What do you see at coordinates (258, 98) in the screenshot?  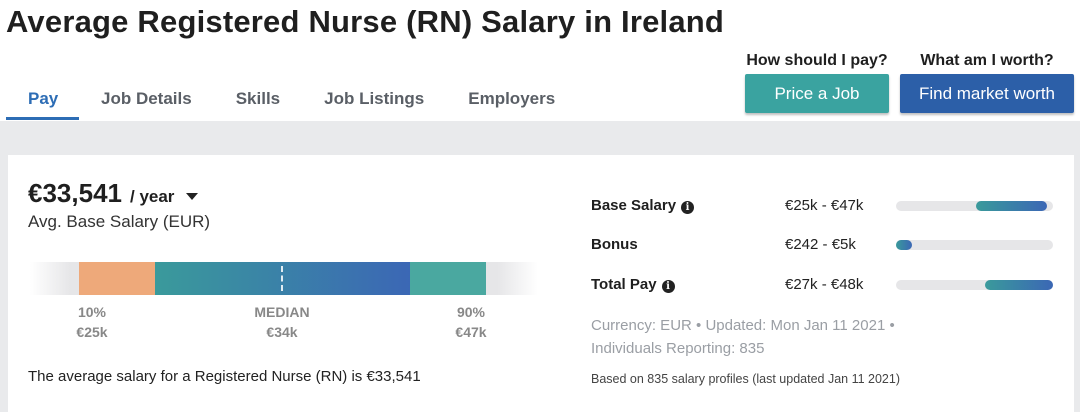 I see `tab-skills: Skills` at bounding box center [258, 98].